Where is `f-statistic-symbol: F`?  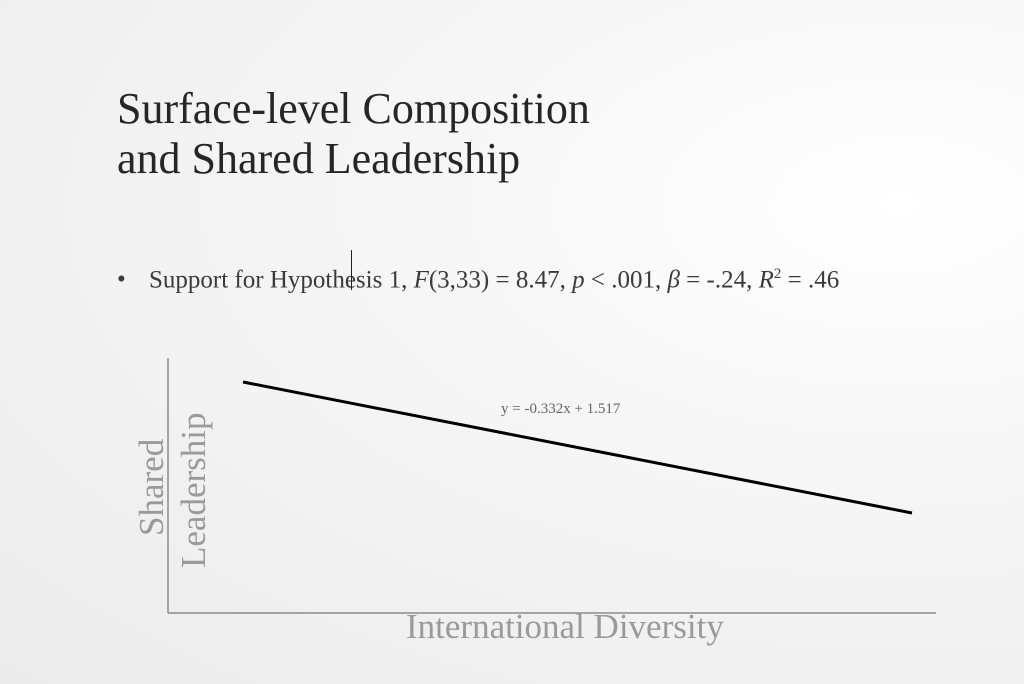
f-statistic-symbol: F is located at coordinates (421, 280).